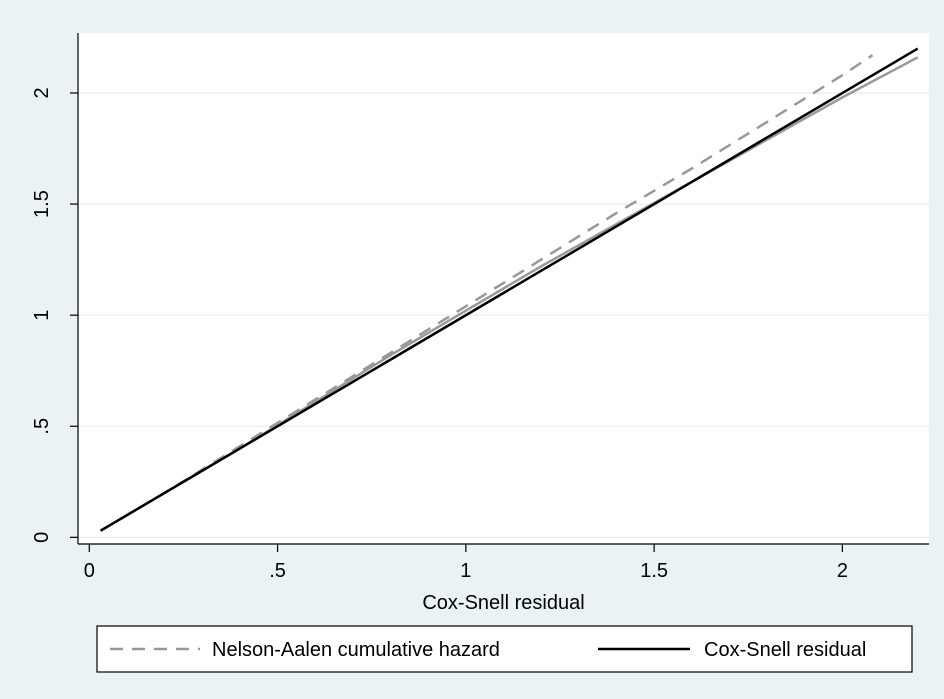 The height and width of the screenshot is (699, 944). Describe the element at coordinates (42, 315) in the screenshot. I see `y-tick-label: 1` at that location.